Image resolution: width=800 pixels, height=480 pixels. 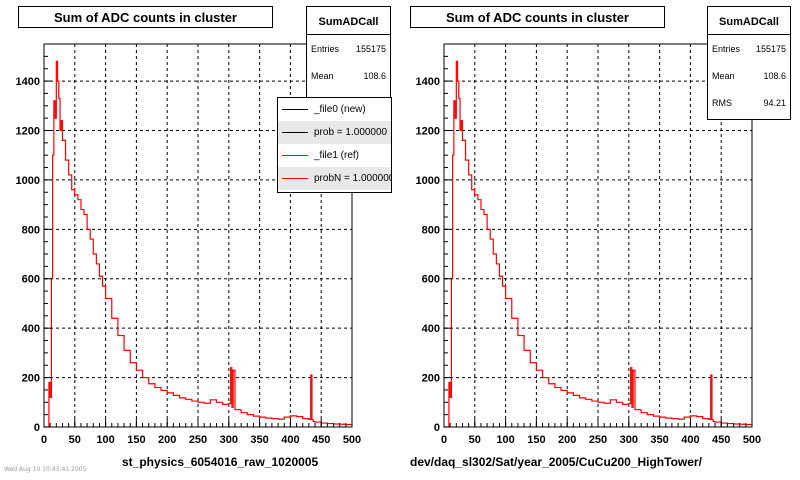 What do you see at coordinates (774, 102) in the screenshot?
I see `stats-value: 94.21` at bounding box center [774, 102].